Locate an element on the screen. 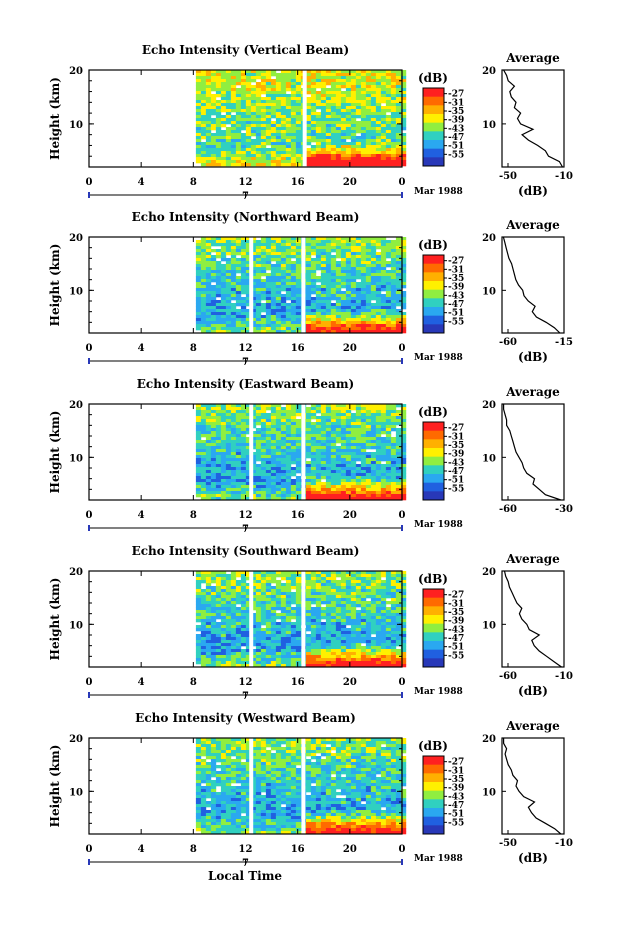 The image size is (619, 929). profile-y-tick-label: 10 is located at coordinates (489, 125).